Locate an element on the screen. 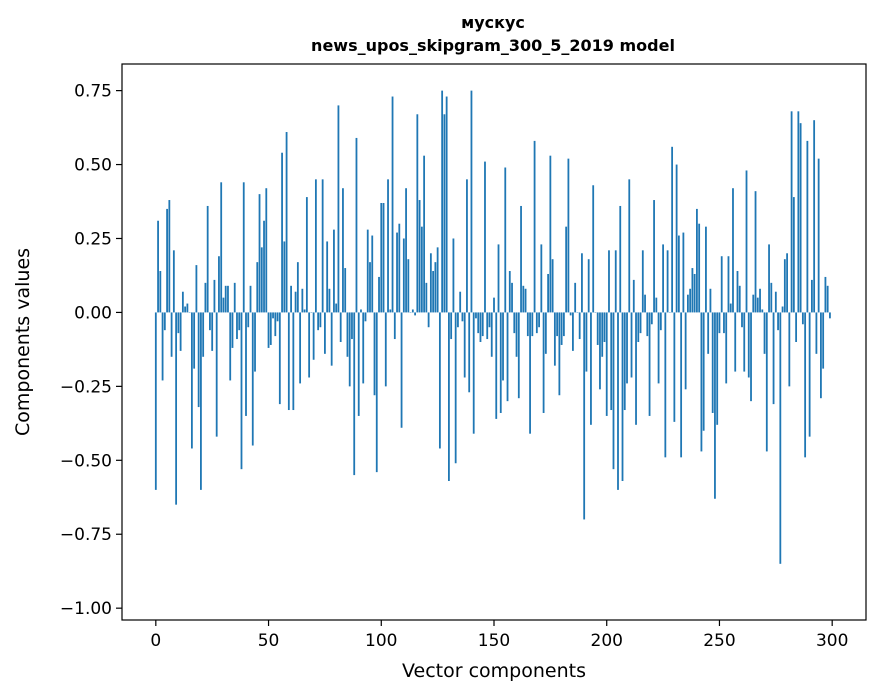 Image resolution: width=880 pixels, height=696 pixels. y-tick-label: −0.75 is located at coordinates (86, 535).